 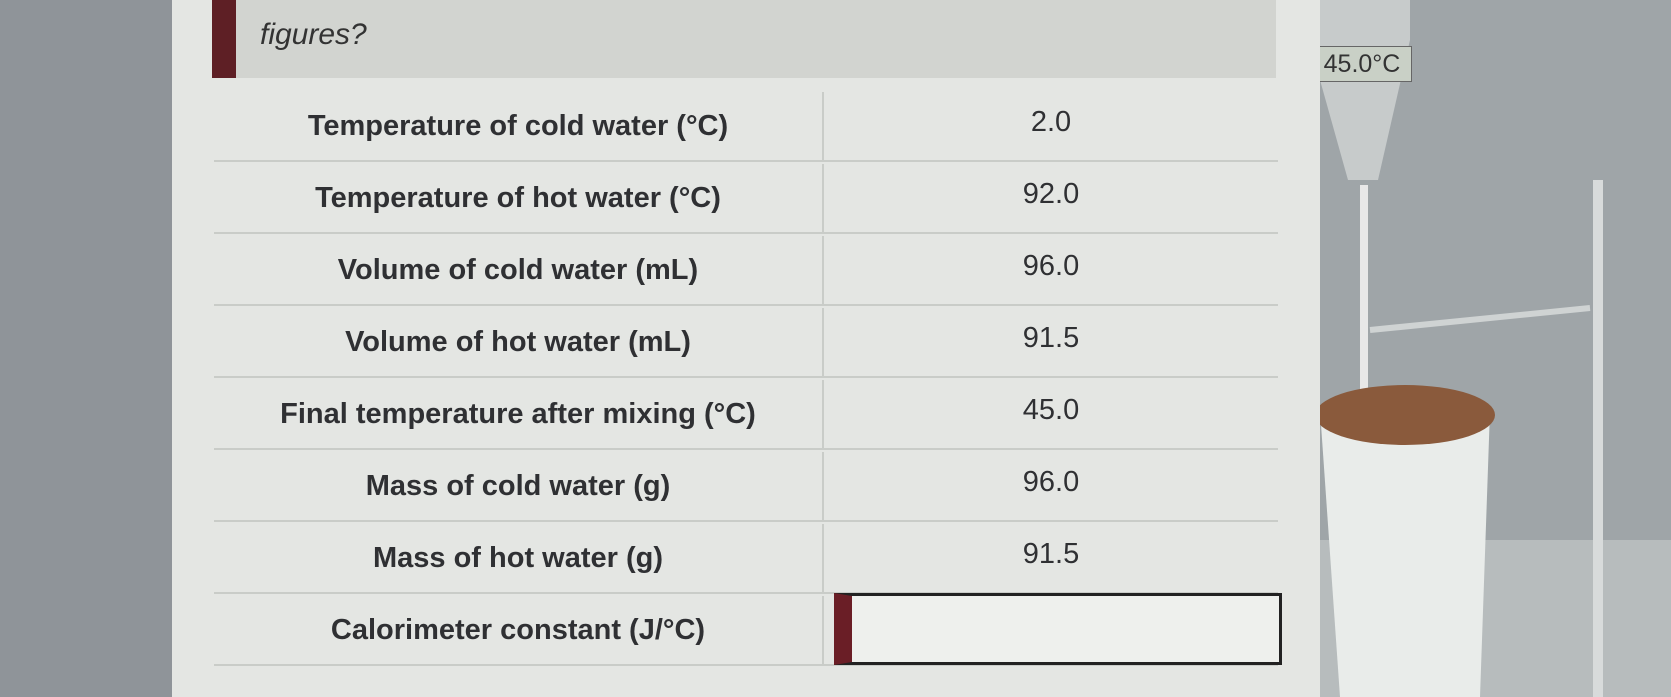 What do you see at coordinates (519, 558) in the screenshot?
I see `row-label: Mass of hot water (g)` at bounding box center [519, 558].